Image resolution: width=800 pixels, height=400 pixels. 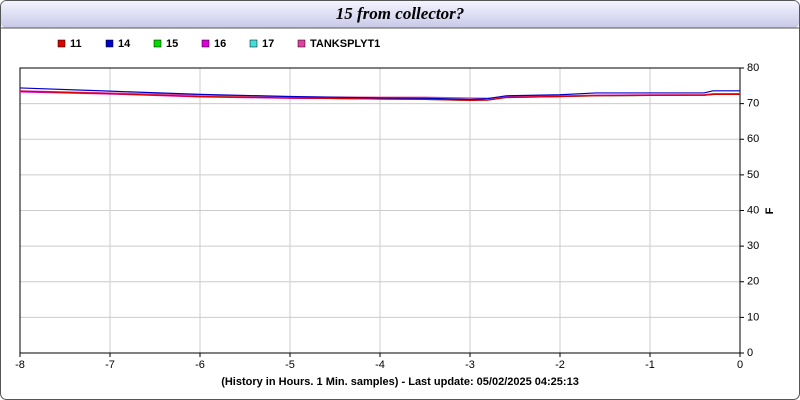 What do you see at coordinates (753, 175) in the screenshot?
I see `y-tick-label: 50` at bounding box center [753, 175].